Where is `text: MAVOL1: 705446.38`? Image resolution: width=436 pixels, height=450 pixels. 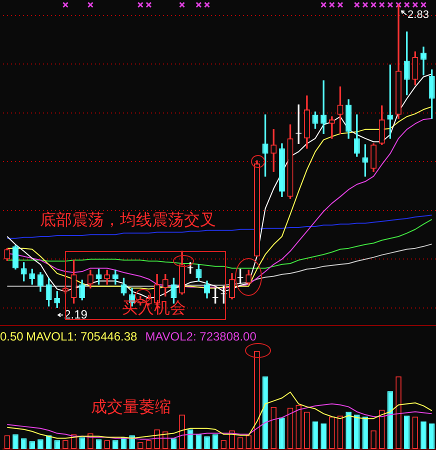 text: MAVOL1: 705446.38 is located at coordinates (82, 336).